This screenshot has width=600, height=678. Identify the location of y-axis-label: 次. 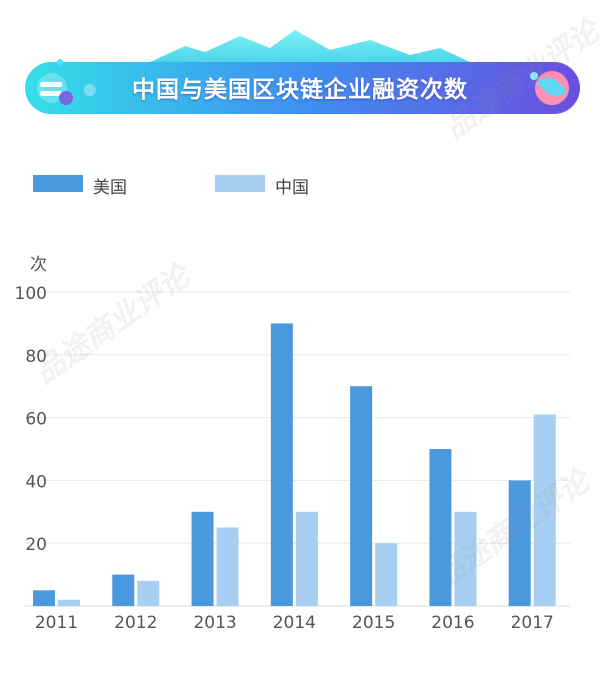
(38, 265).